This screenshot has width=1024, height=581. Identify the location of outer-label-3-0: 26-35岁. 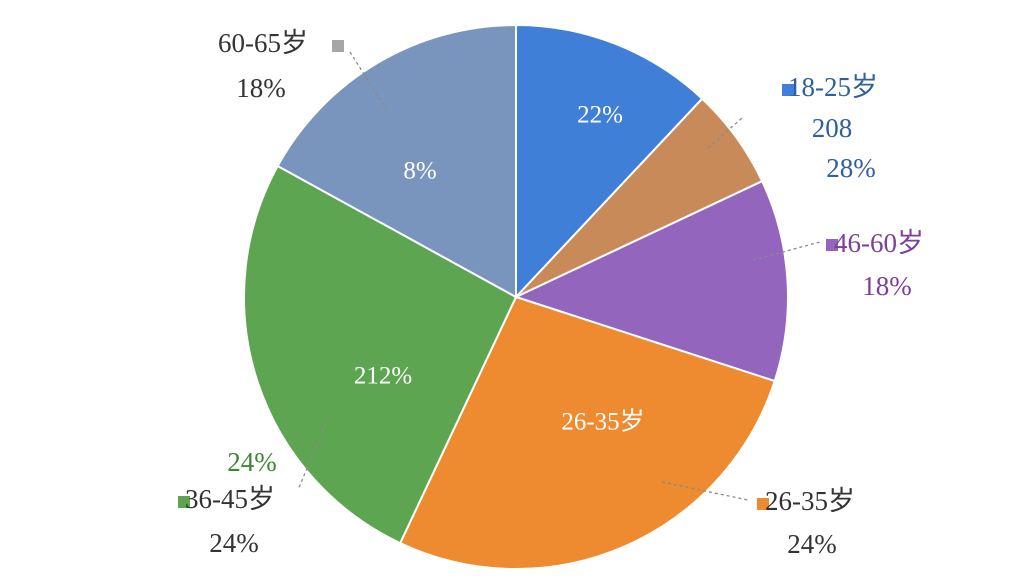
(810, 501).